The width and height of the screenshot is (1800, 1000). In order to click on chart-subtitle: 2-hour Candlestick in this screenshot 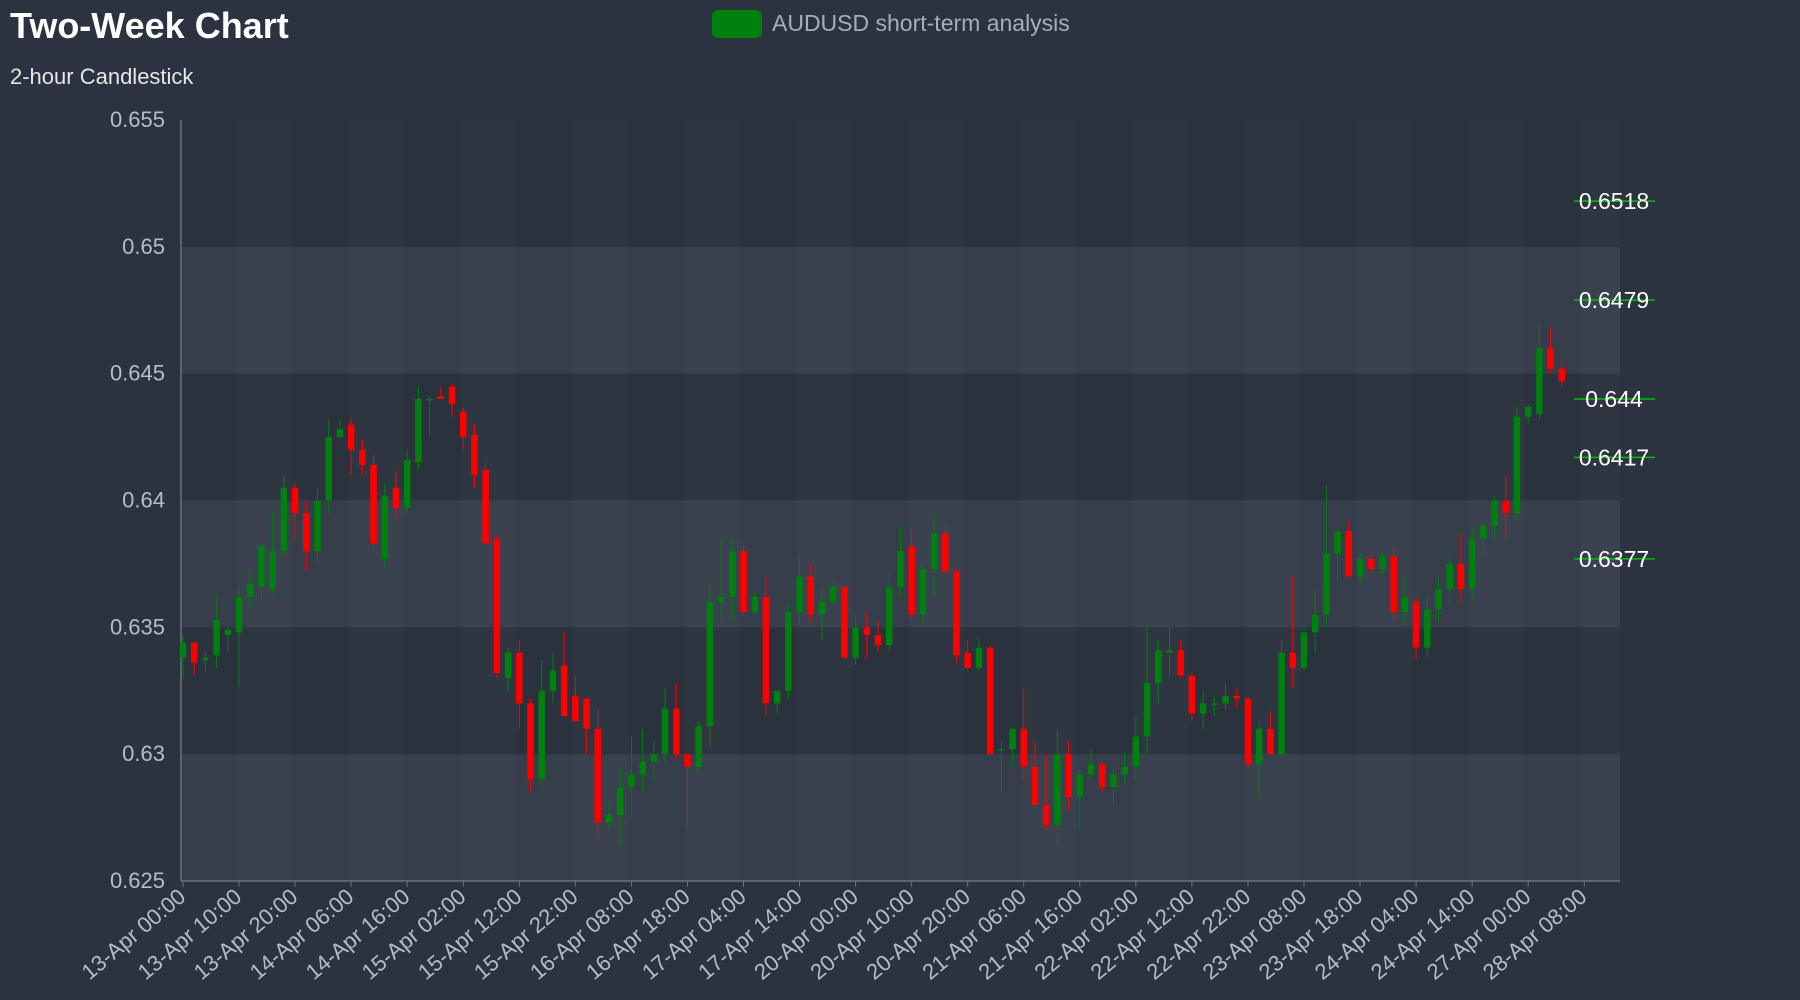, I will do `click(102, 76)`.